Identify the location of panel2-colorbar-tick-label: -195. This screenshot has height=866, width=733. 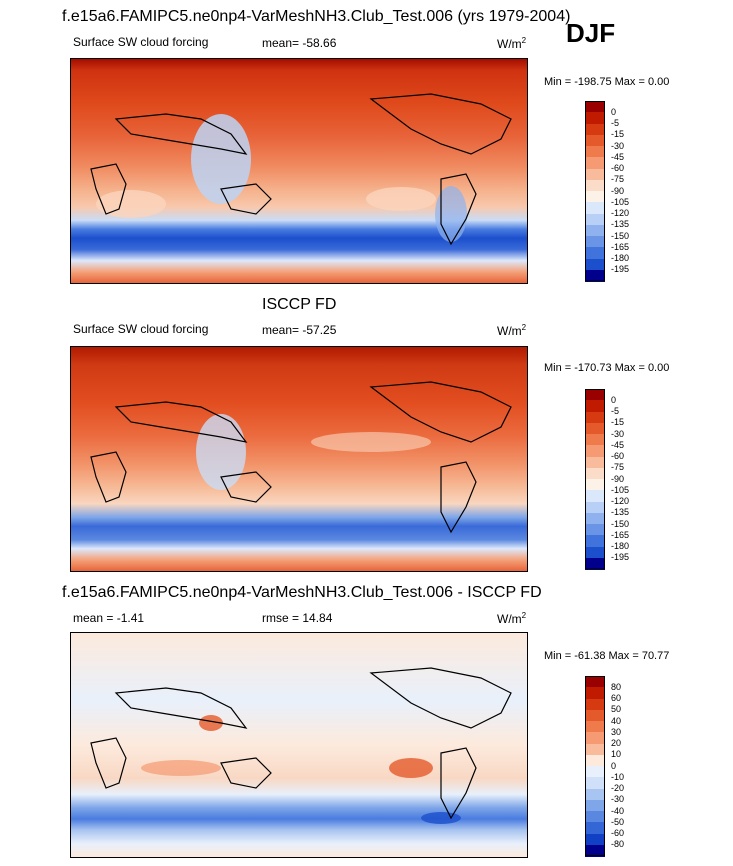
(620, 557).